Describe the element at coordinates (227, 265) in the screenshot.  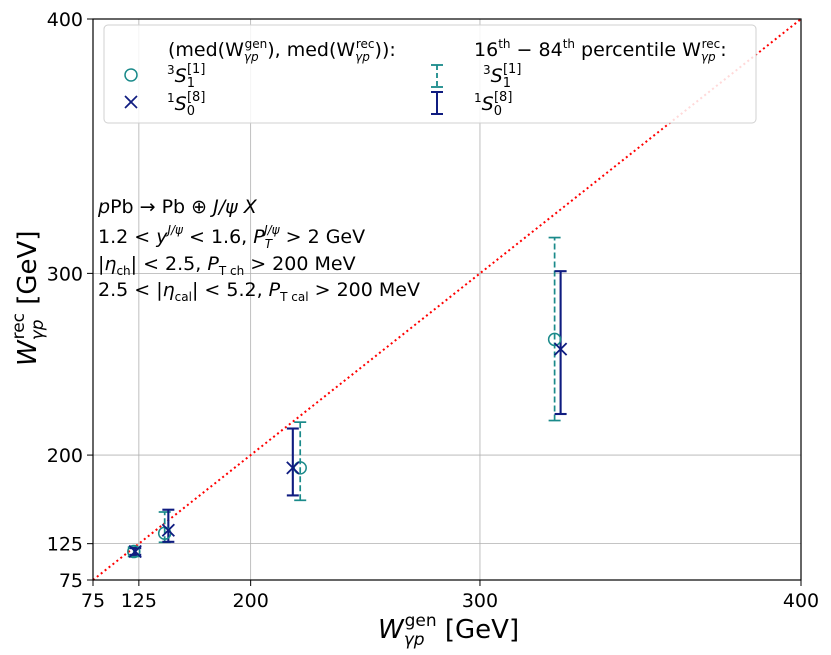
I see `annotation-line-3: |ηch| < 2.5, PT ch > 200 MeV` at that location.